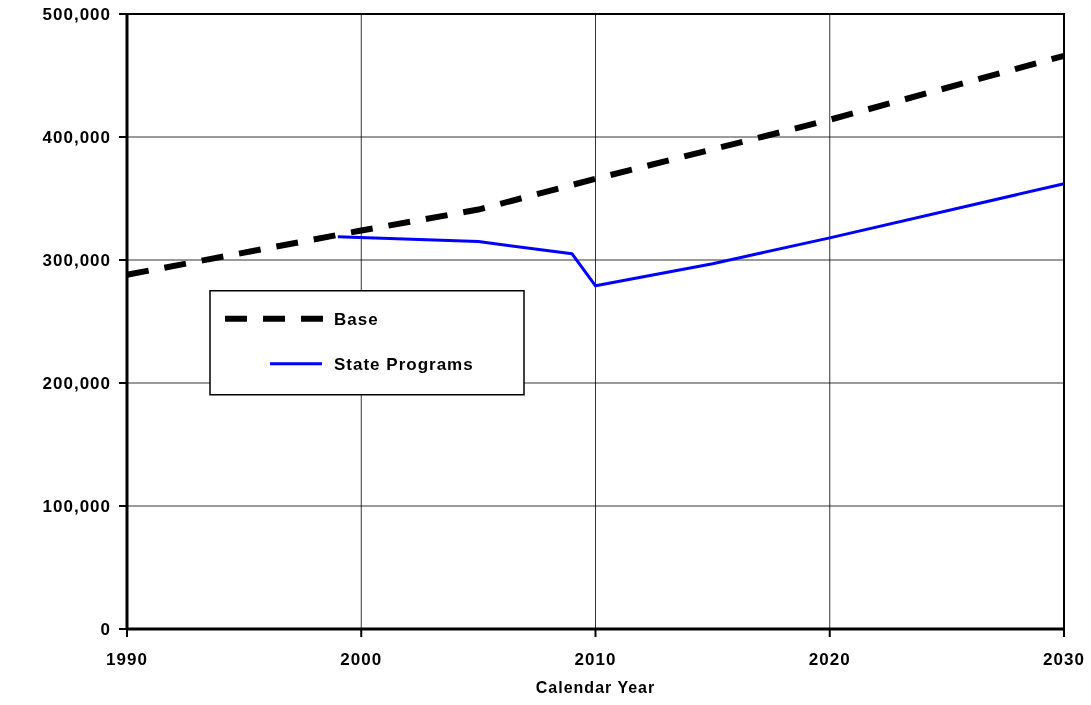  Describe the element at coordinates (127, 659) in the screenshot. I see `x-tick-label: 1990` at that location.